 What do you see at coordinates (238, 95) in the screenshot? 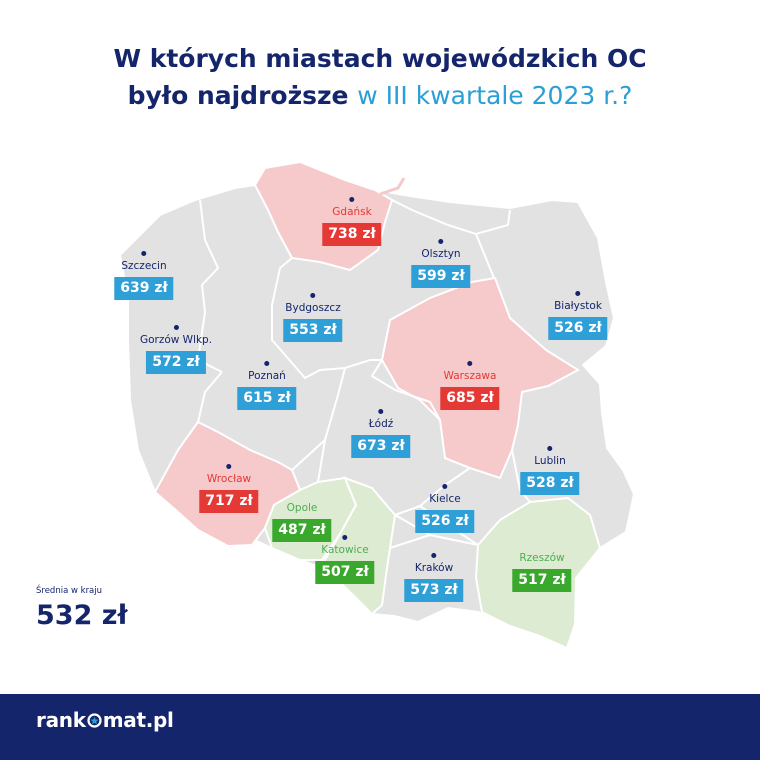
I see `title-line-2-bold: było najdroższe` at bounding box center [238, 95].